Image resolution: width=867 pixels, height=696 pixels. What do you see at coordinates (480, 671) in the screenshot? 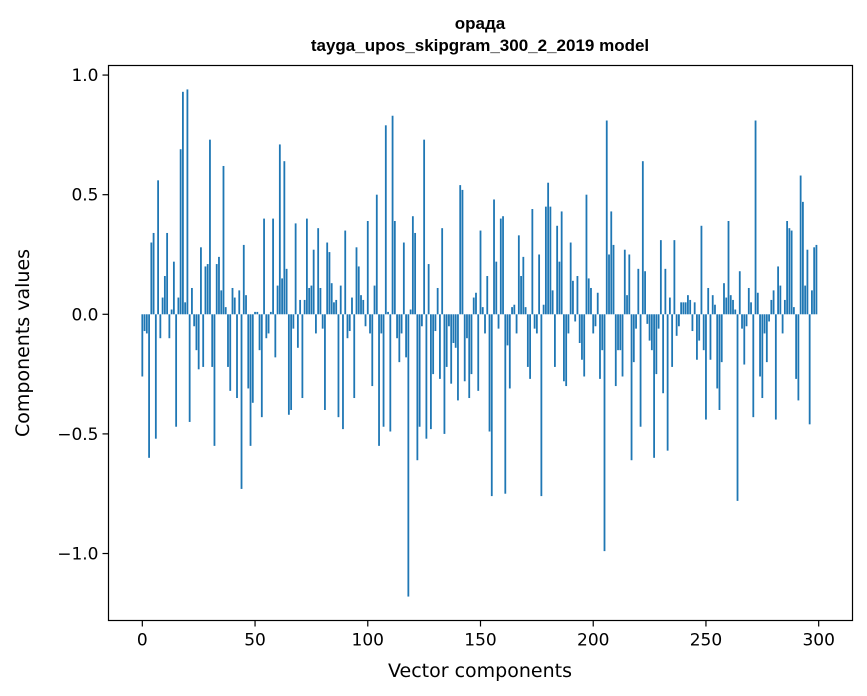
I see `x-axis-label: Vector components` at bounding box center [480, 671].